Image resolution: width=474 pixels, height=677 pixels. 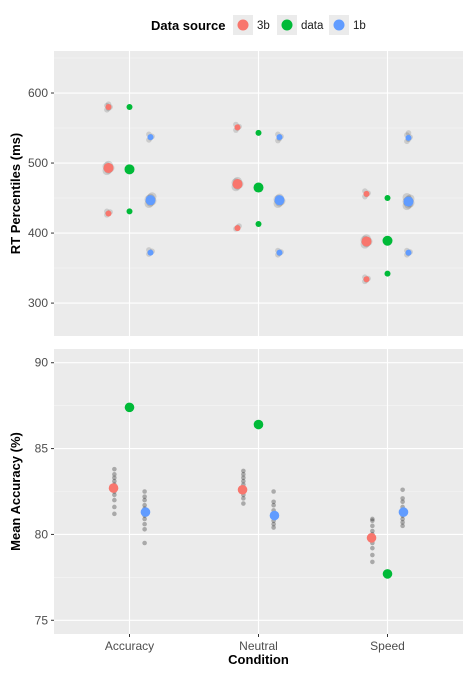 What do you see at coordinates (38, 93) in the screenshot?
I see `rt-y-tick-label: 600` at bounding box center [38, 93].